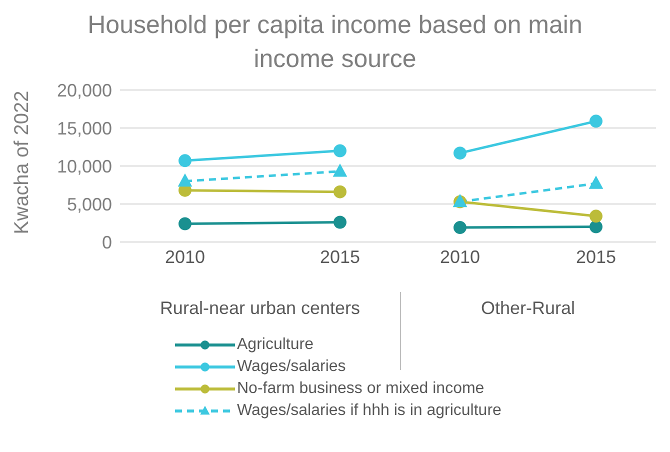  Describe the element at coordinates (84, 166) in the screenshot. I see `y-tick-label: 10,000` at that location.